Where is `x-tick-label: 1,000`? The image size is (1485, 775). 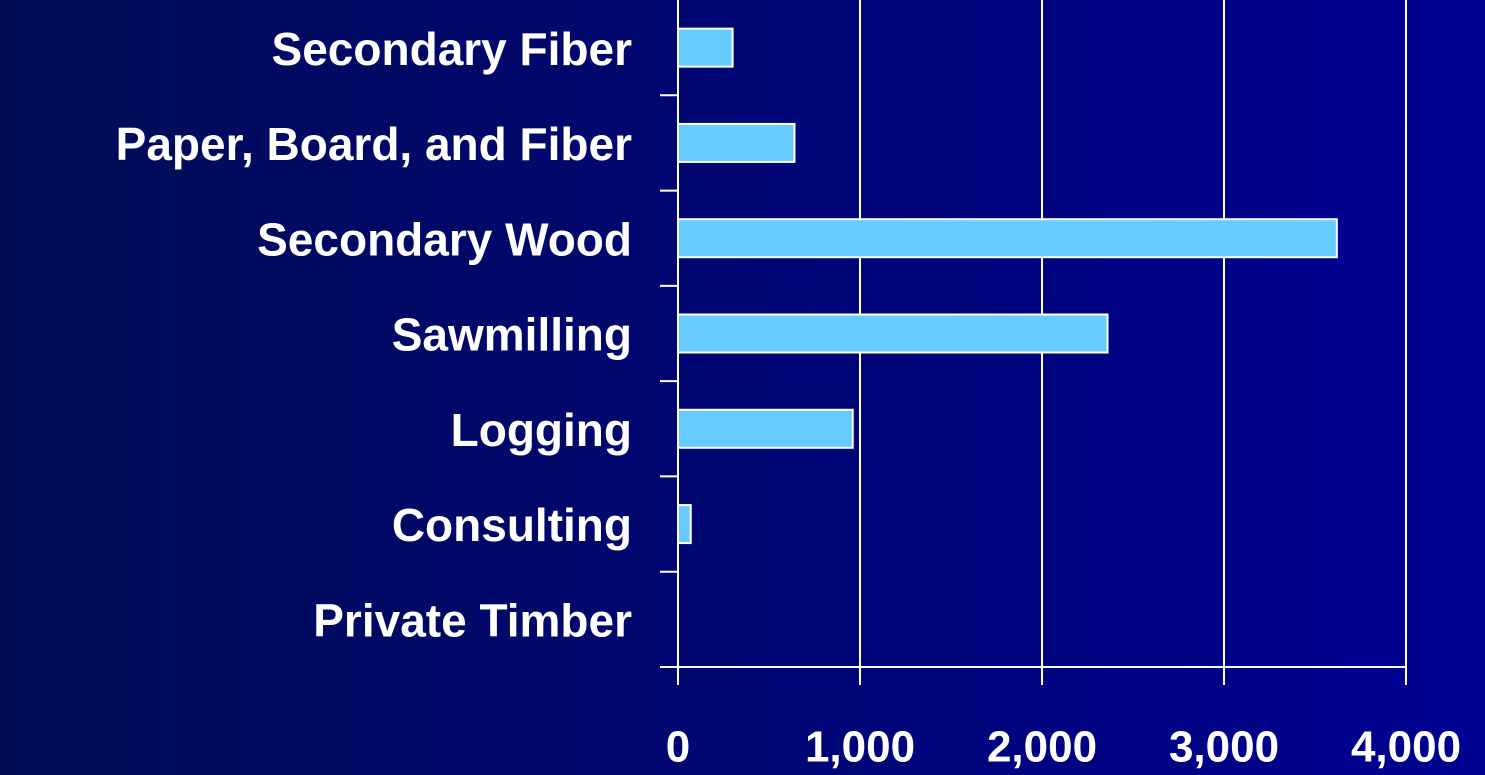 x-tick-label: 1,000 is located at coordinates (860, 747).